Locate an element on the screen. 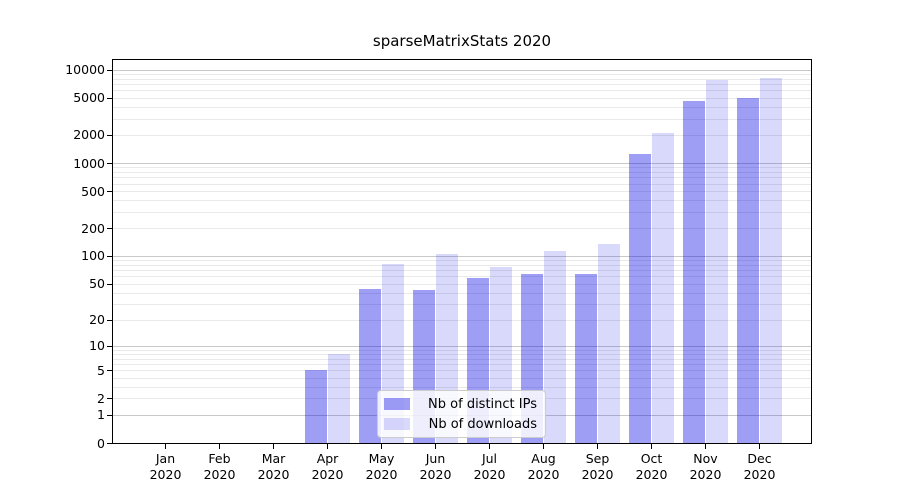 The image size is (900, 500). x-tick-label-oct-2020: Oct 2020 is located at coordinates (651, 466).